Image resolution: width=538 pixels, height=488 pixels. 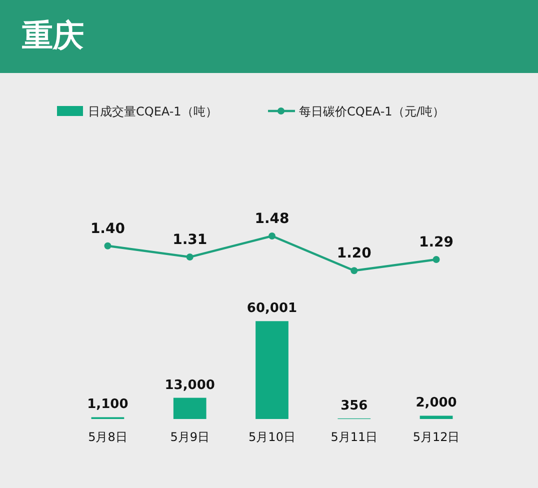 What do you see at coordinates (190, 240) in the screenshot?
I see `data-label: 1.31` at bounding box center [190, 240].